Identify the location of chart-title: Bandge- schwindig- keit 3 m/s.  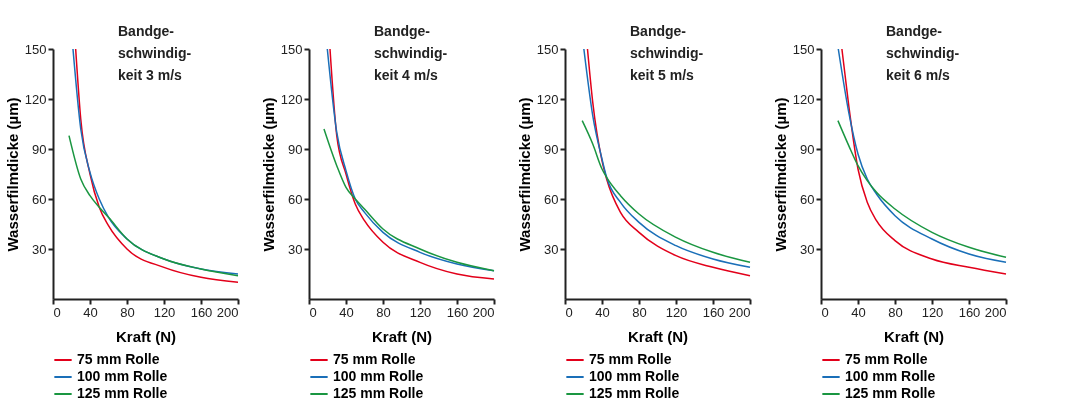
(155, 53).